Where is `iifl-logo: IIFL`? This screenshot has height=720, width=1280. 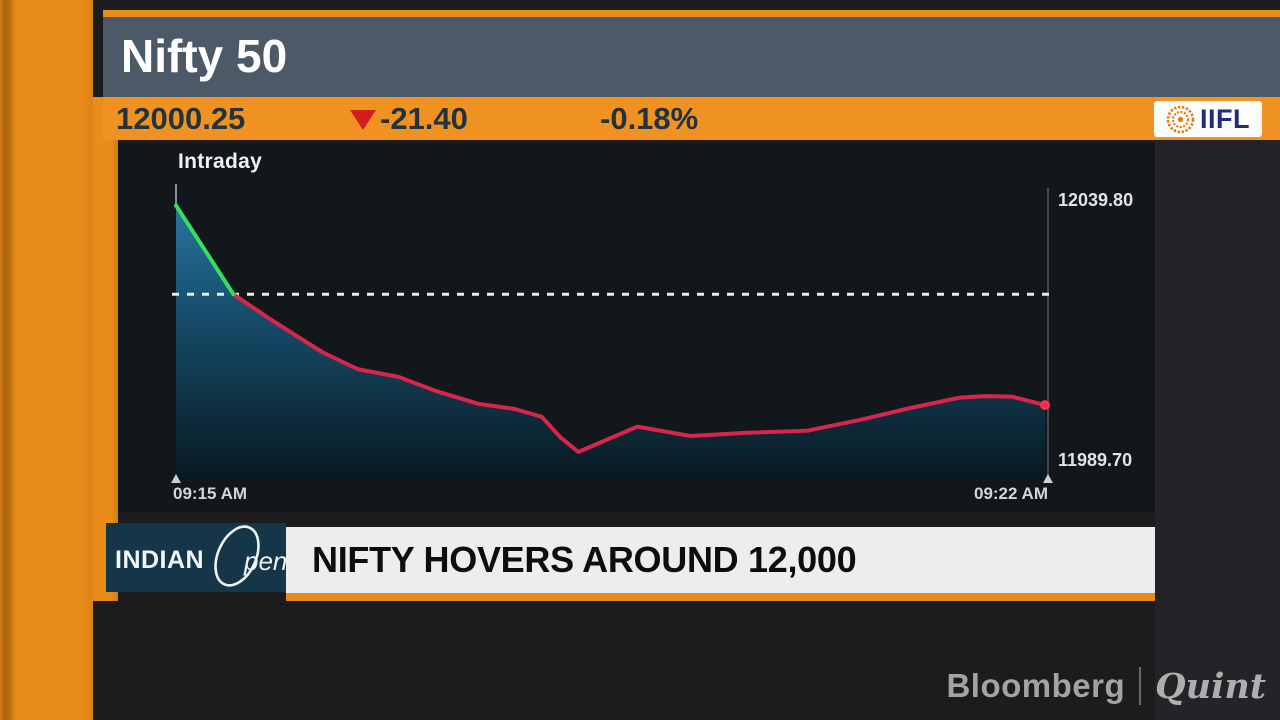
iifl-logo: IIFL is located at coordinates (1208, 119).